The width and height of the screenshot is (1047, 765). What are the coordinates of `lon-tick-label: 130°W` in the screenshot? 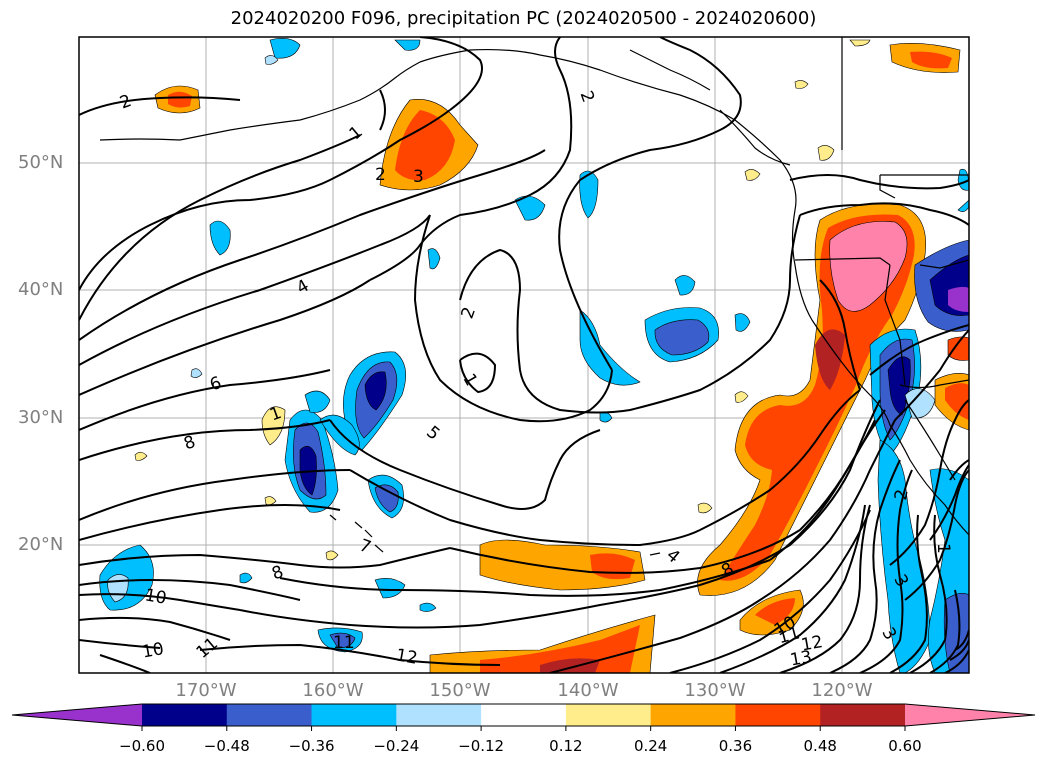 It's located at (715, 690).